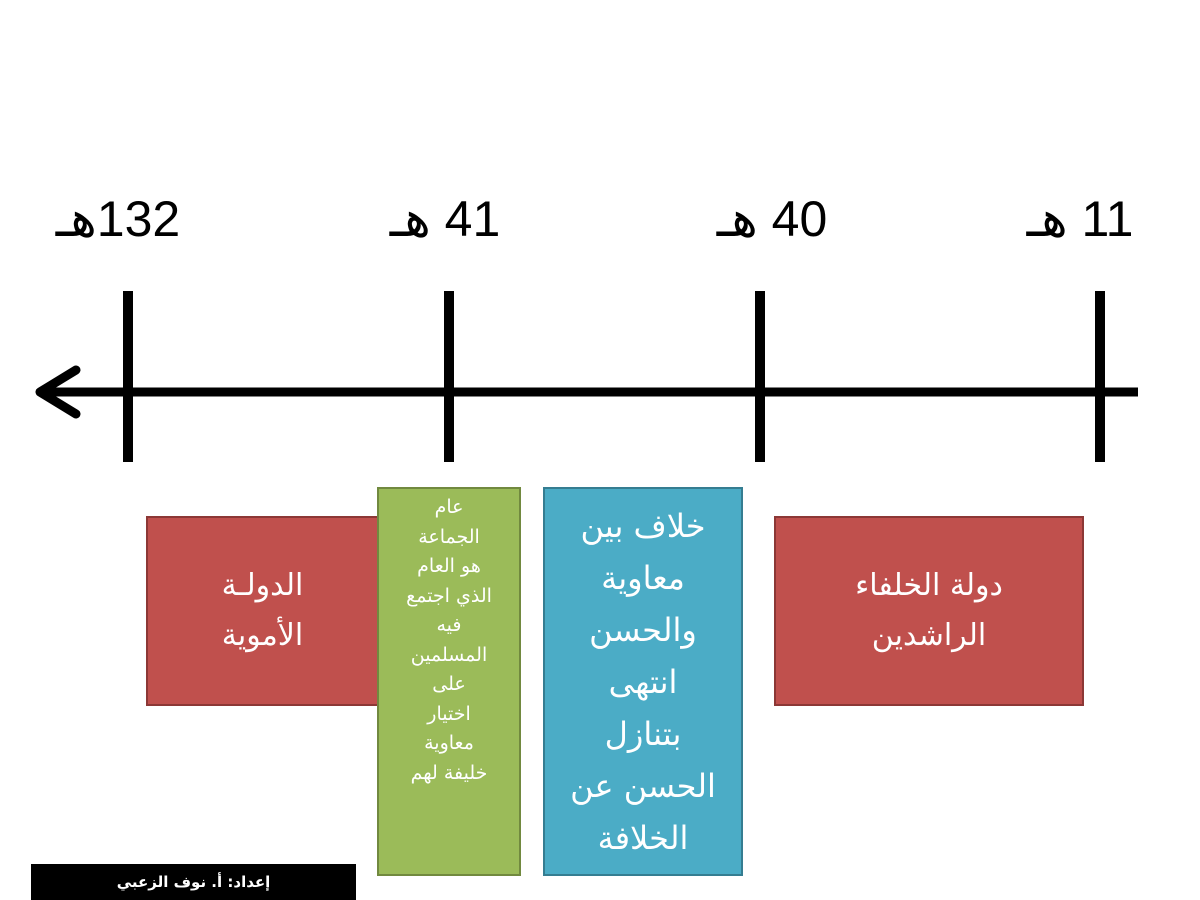 The width and height of the screenshot is (1200, 900). I want to click on box-line: المسلمين, so click(449, 654).